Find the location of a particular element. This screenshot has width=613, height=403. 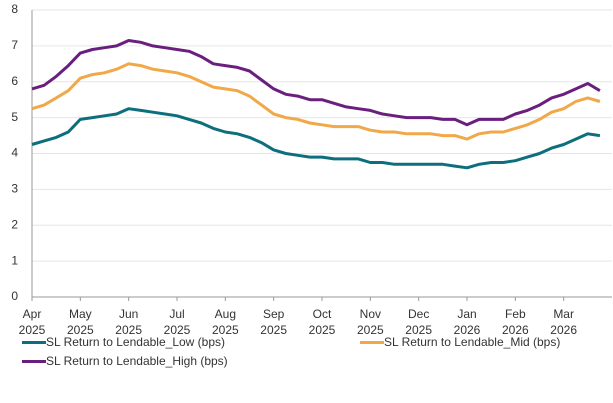

x-tick-label: Aug 2025 is located at coordinates (225, 322).